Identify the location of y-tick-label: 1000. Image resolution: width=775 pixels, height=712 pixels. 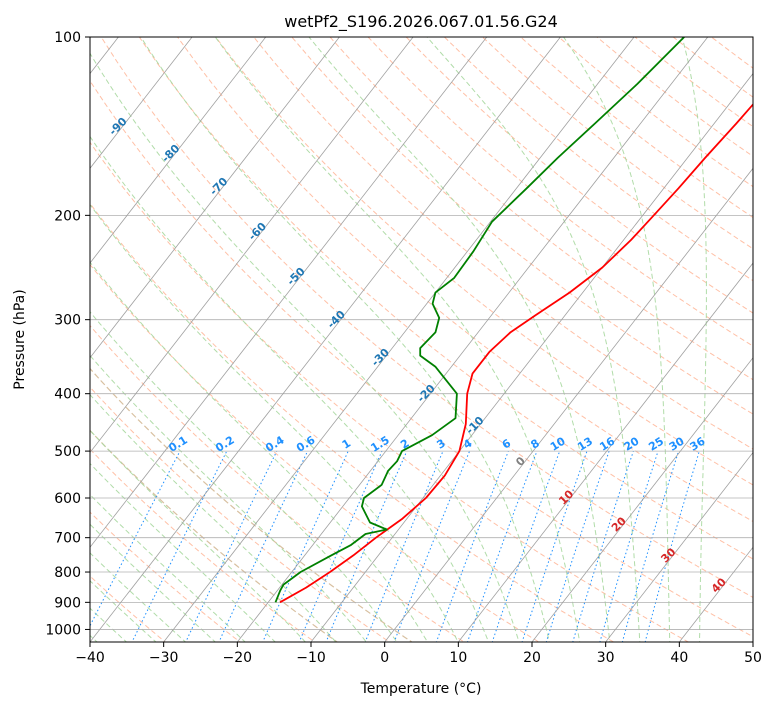
(63, 630).